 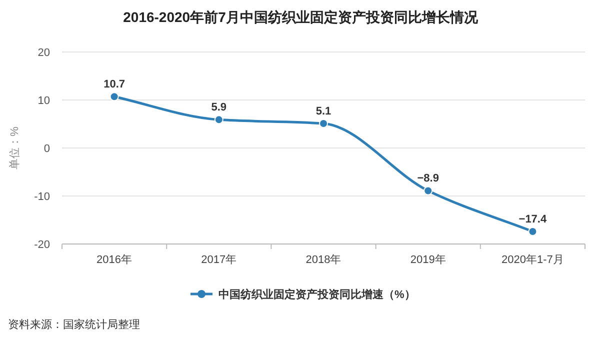 I want to click on text: 资料来源：国家统计局整理, so click(x=74, y=324).